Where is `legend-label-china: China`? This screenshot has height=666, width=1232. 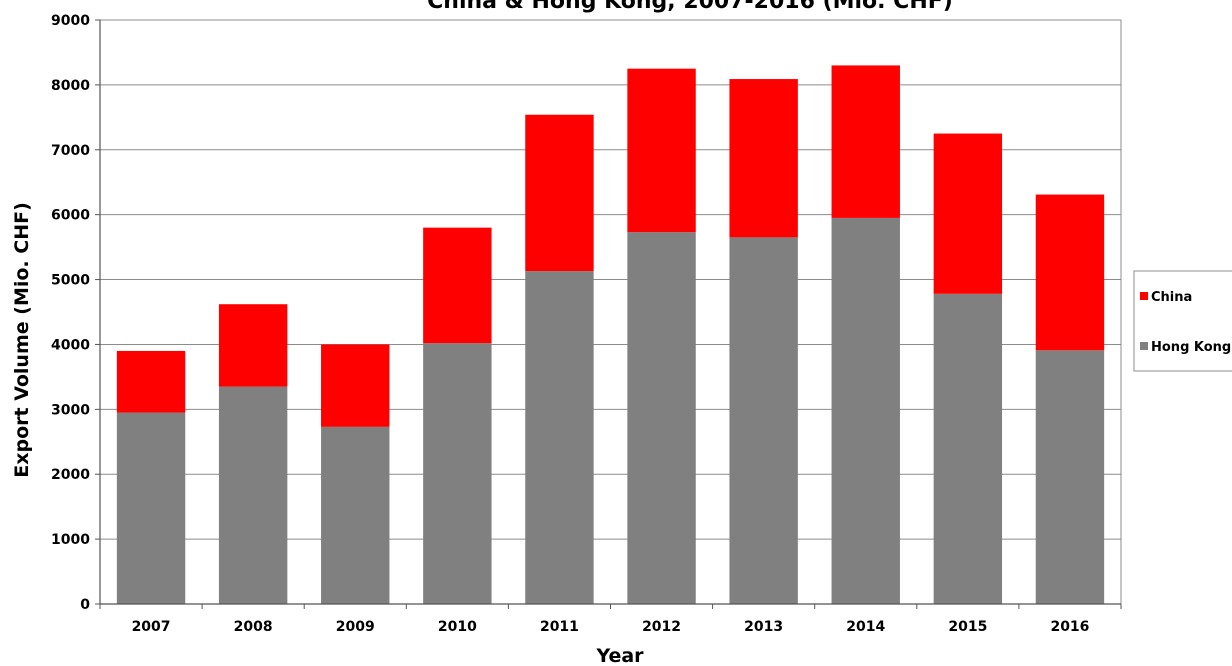 legend-label-china: China is located at coordinates (1171, 297).